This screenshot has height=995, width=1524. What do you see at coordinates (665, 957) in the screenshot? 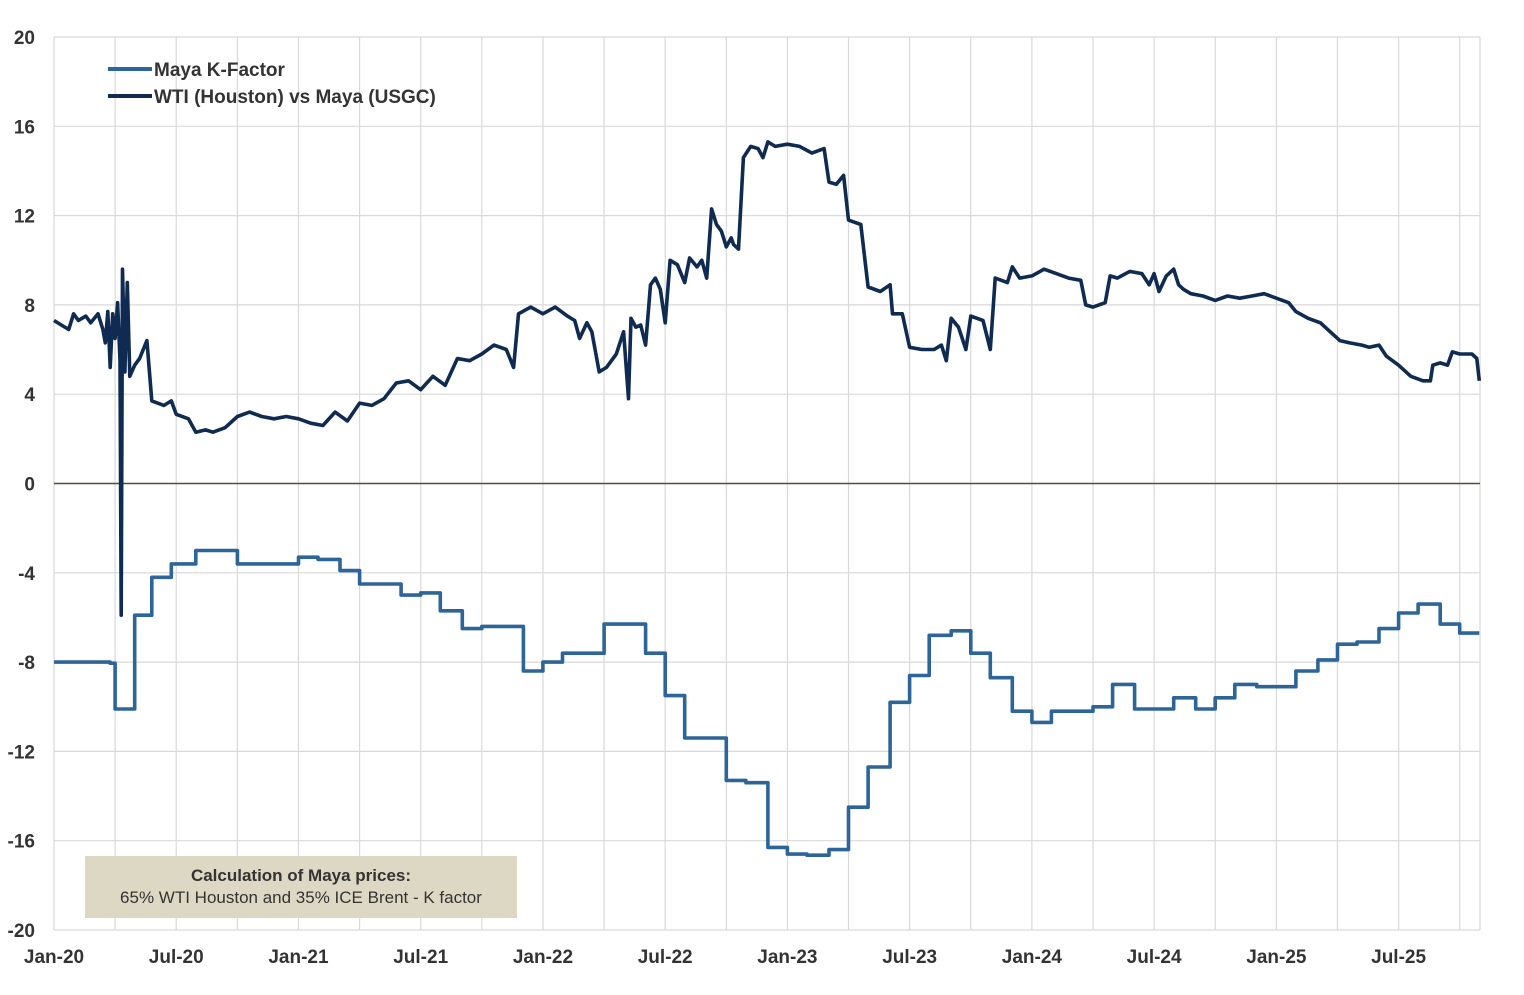
I see `x-tick-label: Jul-22` at bounding box center [665, 957].